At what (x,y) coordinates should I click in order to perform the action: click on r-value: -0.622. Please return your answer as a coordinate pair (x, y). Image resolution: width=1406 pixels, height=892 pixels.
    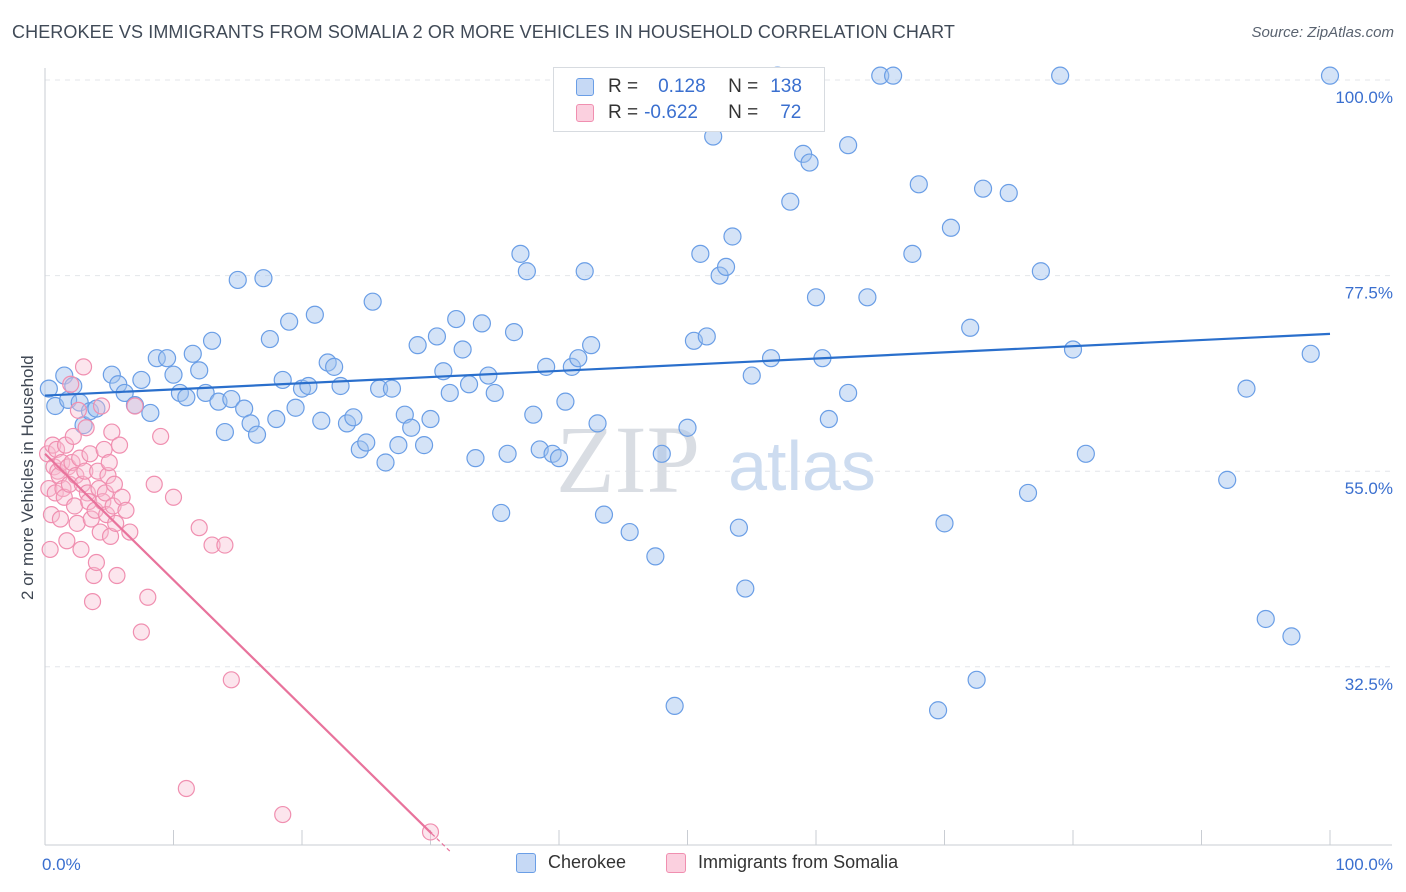
    Looking at the image, I should click on (671, 112).